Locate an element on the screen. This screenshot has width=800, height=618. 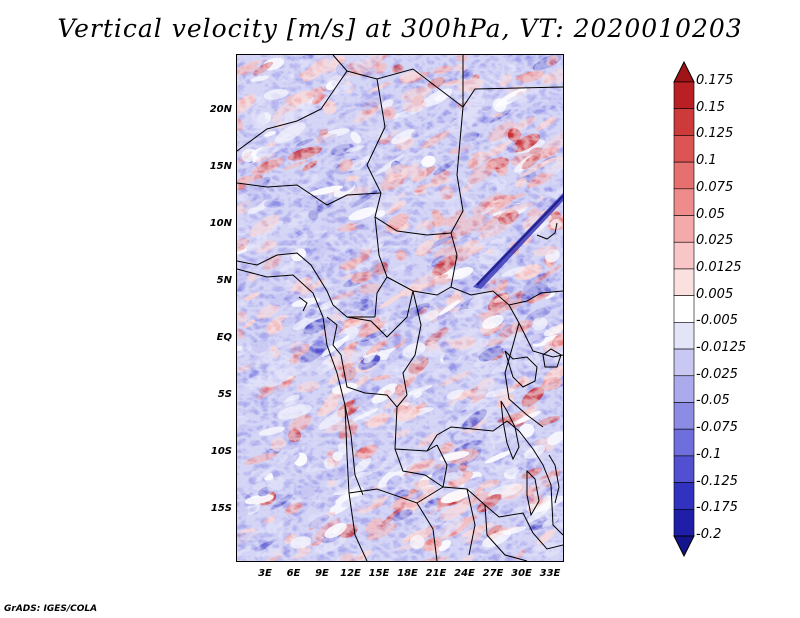
lon-tick-label: 27E is located at coordinates (493, 573).